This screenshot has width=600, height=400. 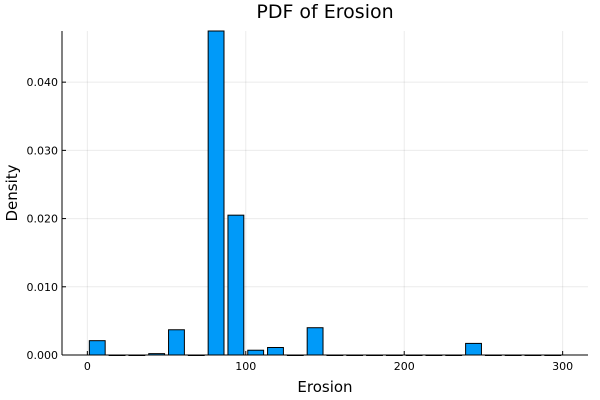 I want to click on x-tick-label: 200, so click(x=404, y=366).